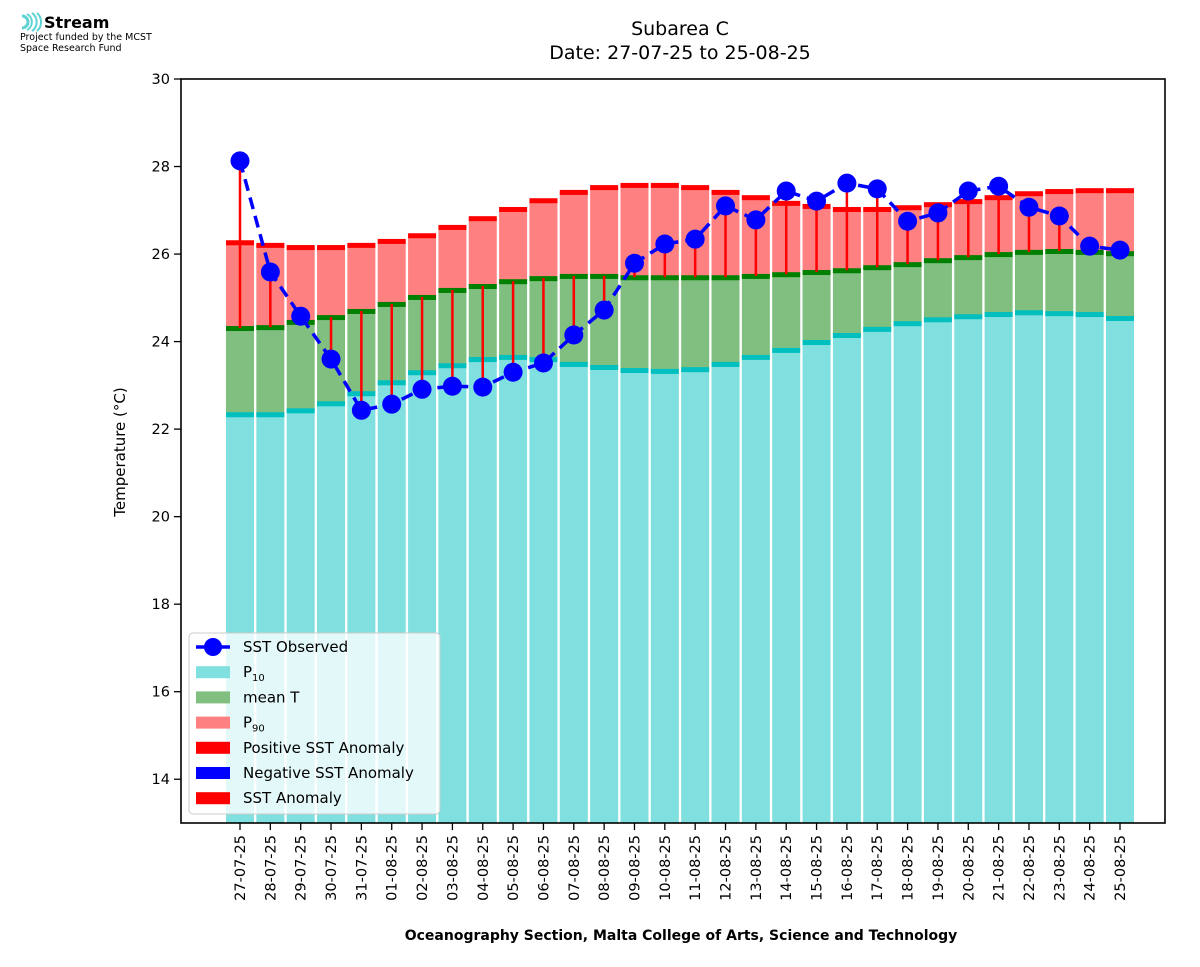  Describe the element at coordinates (258, 678) in the screenshot. I see `legend-label-subscript: 10` at that location.